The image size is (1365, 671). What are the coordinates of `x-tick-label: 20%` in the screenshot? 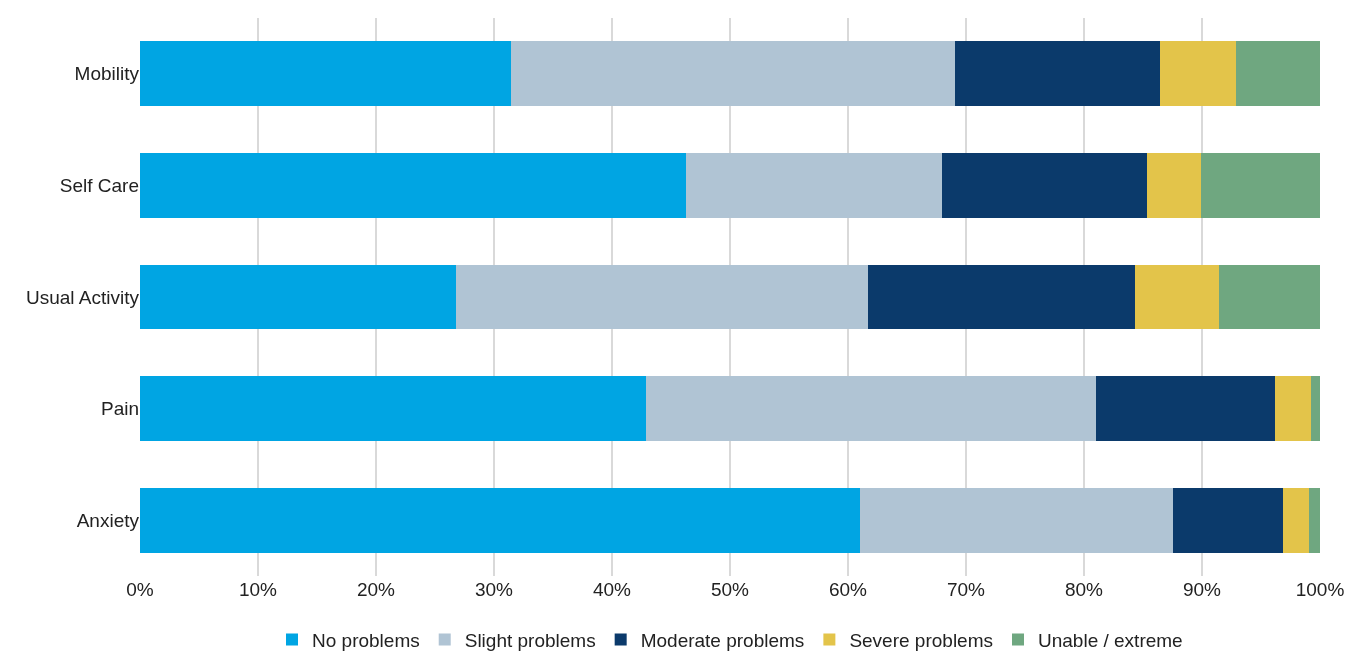 It's located at (376, 589).